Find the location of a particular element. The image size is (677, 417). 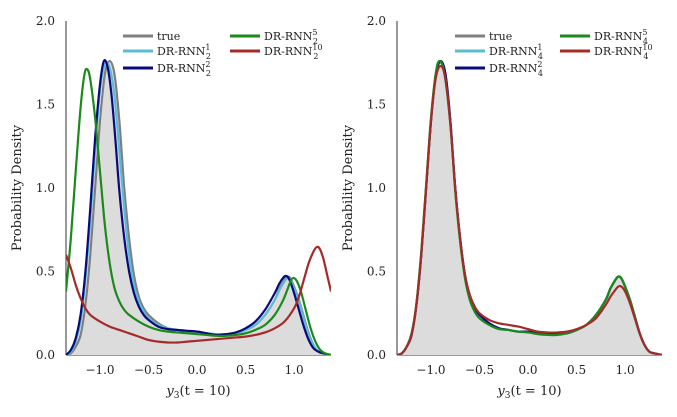

legend-label: DR-RNN5 2 is located at coordinates (291, 37).